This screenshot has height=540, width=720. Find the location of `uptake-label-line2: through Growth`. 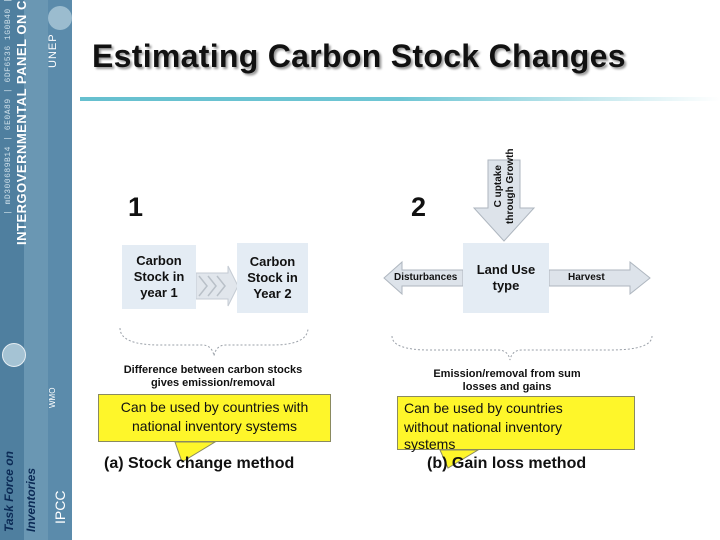

uptake-label-line2: through Growth is located at coordinates (510, 186).